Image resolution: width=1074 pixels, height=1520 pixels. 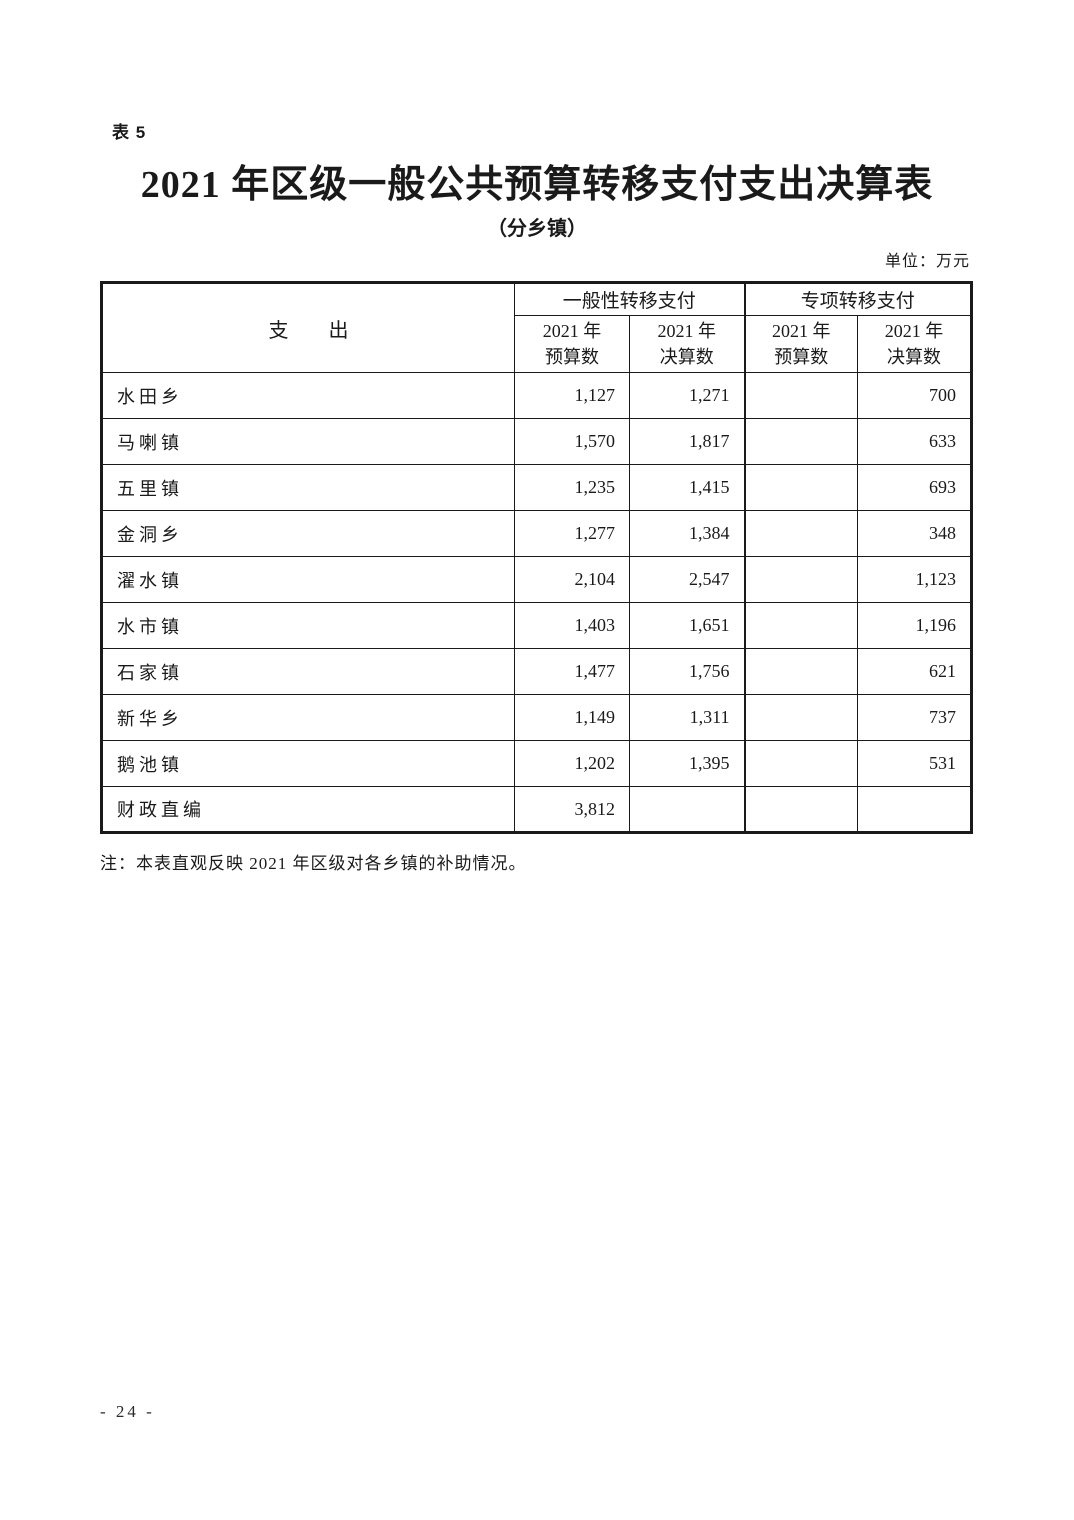 I want to click on row-label: 五里镇, so click(x=308, y=487).